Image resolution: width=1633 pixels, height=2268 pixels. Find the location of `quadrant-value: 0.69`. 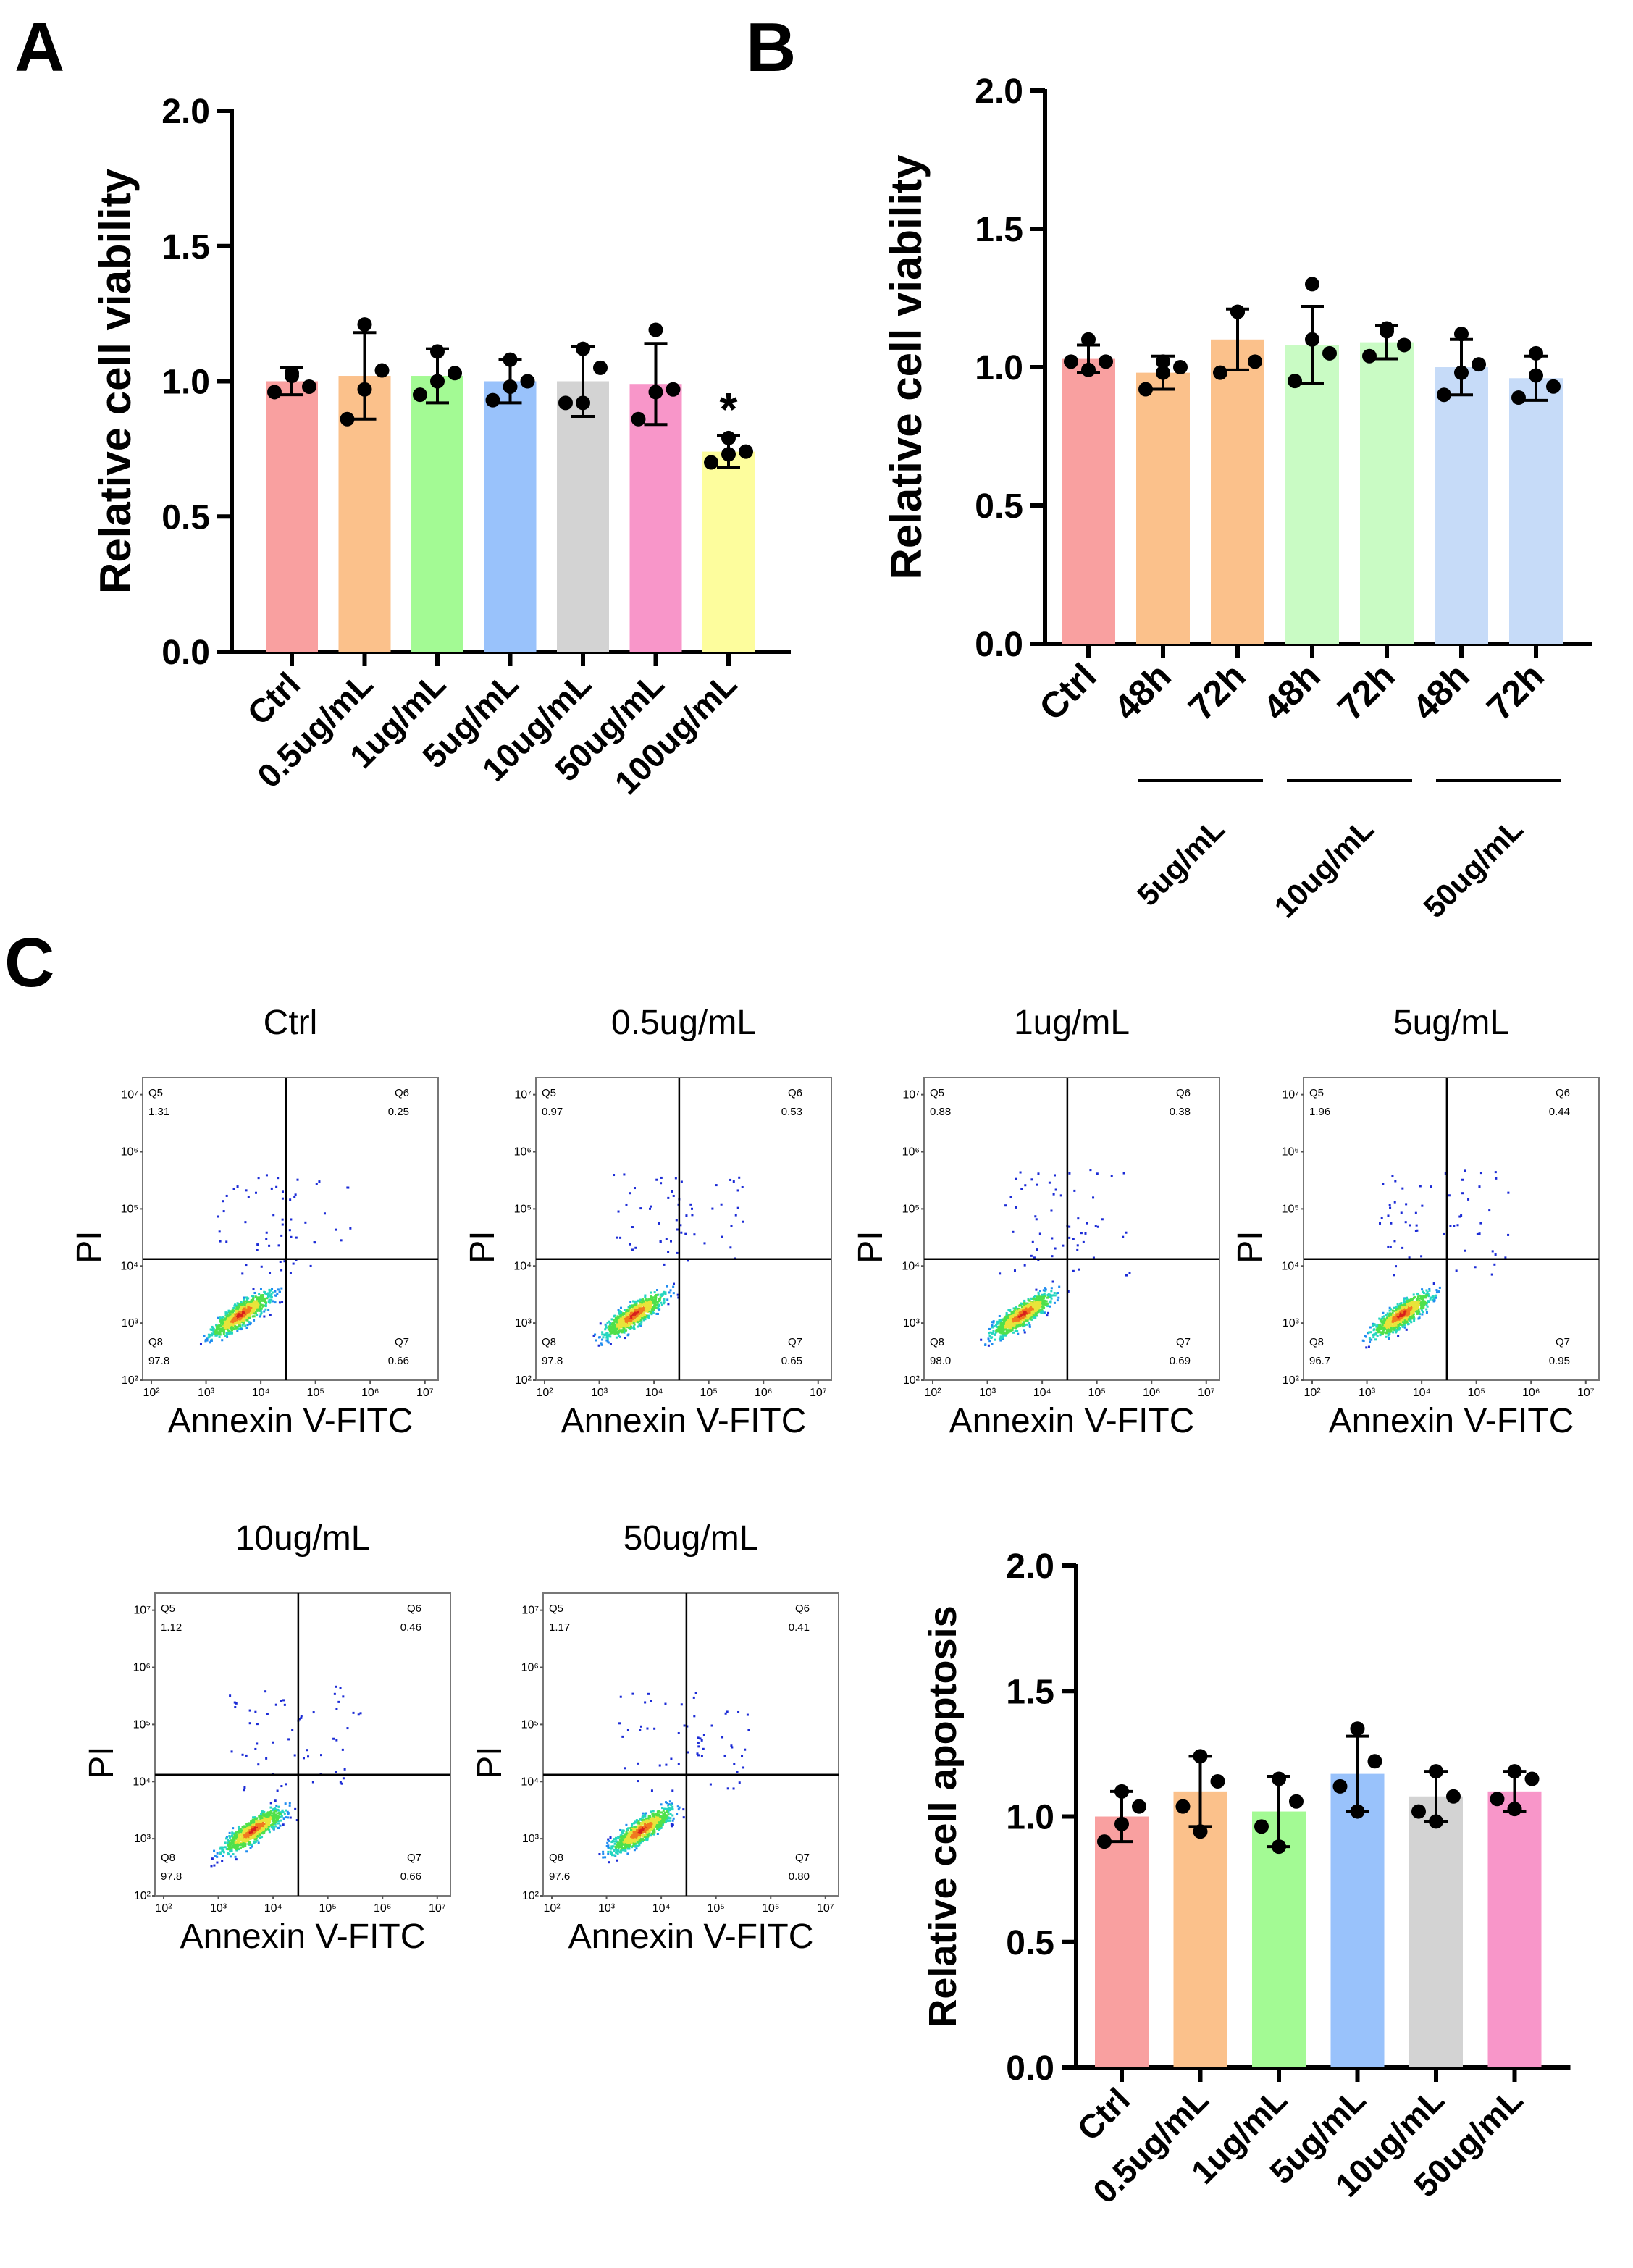

quadrant-value: 0.69 is located at coordinates (1180, 1361).